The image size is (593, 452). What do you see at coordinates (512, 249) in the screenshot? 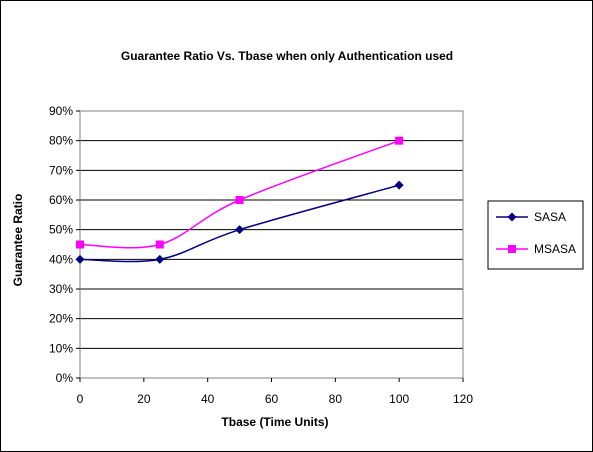
I see `legend-marker-msasa` at bounding box center [512, 249].